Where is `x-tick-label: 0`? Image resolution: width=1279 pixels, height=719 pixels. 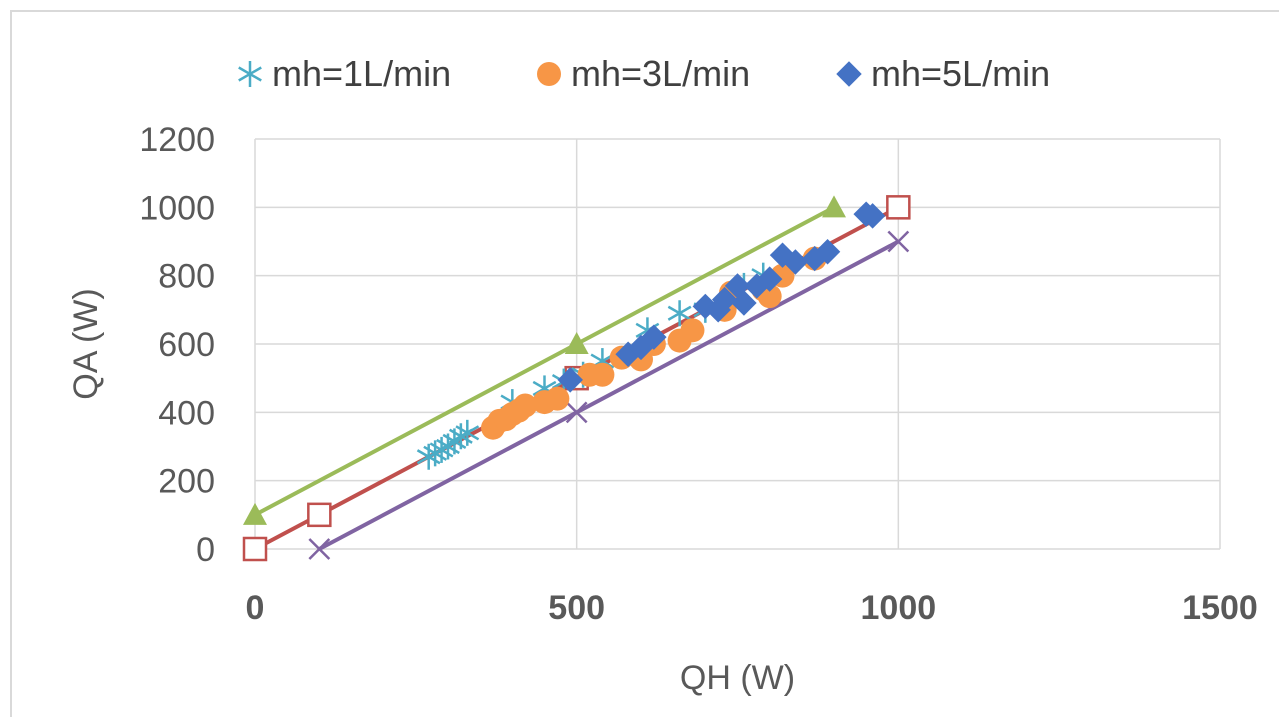 x-tick-label: 0 is located at coordinates (255, 608).